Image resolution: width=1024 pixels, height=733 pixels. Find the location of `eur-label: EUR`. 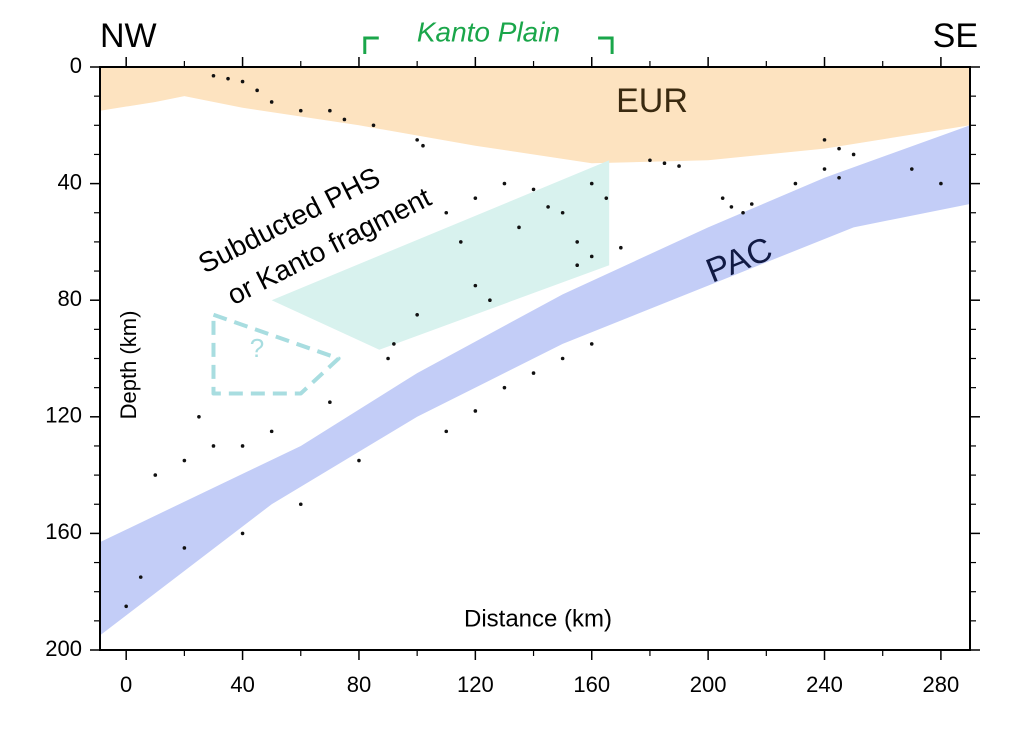

eur-label: EUR is located at coordinates (652, 101).